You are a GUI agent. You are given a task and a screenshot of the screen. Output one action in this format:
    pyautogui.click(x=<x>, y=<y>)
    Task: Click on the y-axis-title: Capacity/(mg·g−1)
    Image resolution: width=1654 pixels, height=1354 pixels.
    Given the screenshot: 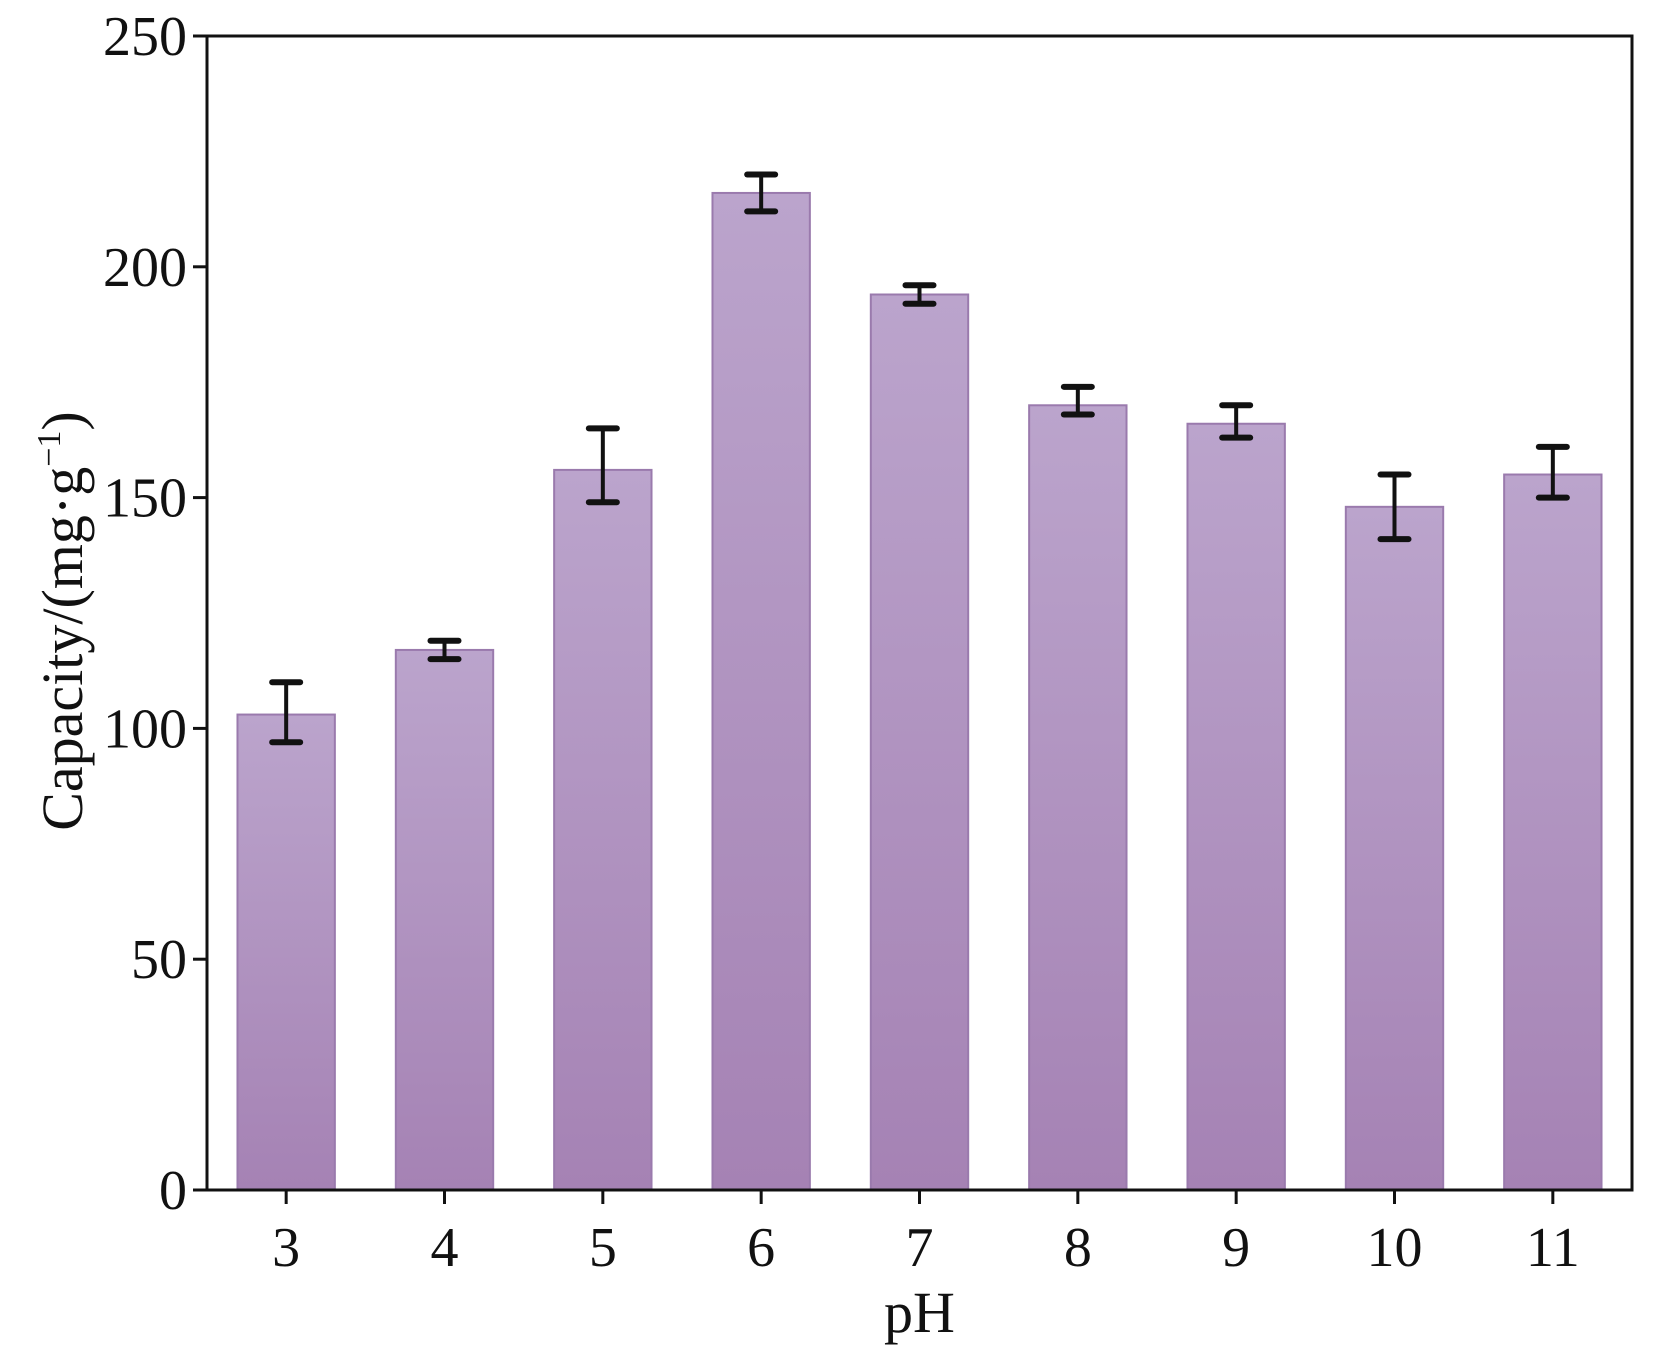 What is the action you would take?
    pyautogui.click(x=62, y=621)
    